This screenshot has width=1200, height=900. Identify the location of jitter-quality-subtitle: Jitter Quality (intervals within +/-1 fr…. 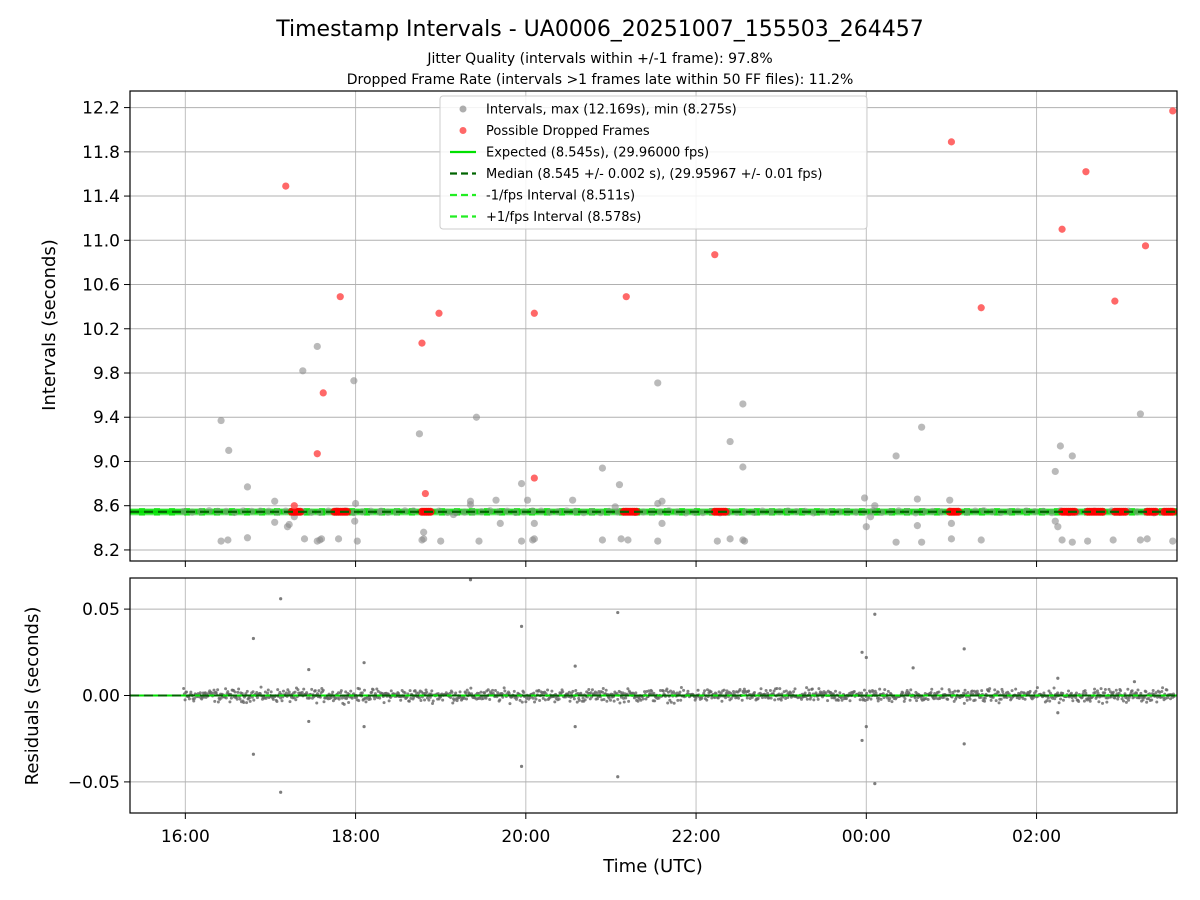
(599, 59).